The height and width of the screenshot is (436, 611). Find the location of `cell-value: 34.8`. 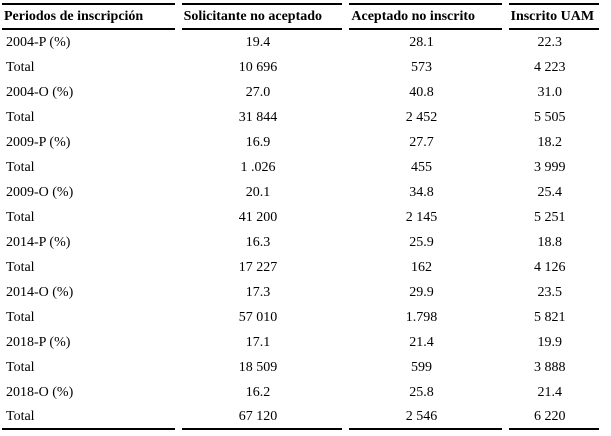

cell-value: 34.8 is located at coordinates (421, 192).